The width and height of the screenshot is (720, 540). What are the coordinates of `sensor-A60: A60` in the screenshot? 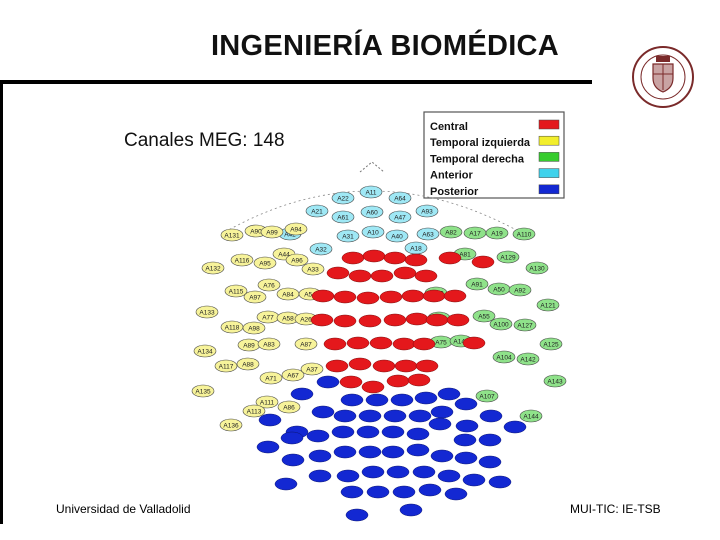 It's located at (372, 212).